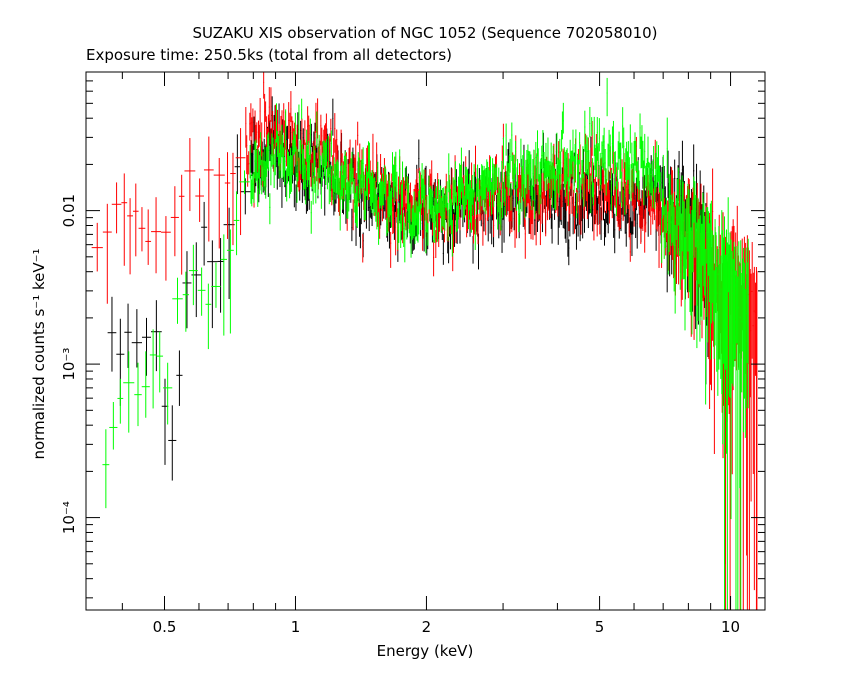 The image size is (850, 680). What do you see at coordinates (296, 627) in the screenshot?
I see `x-tick-label: 1` at bounding box center [296, 627].